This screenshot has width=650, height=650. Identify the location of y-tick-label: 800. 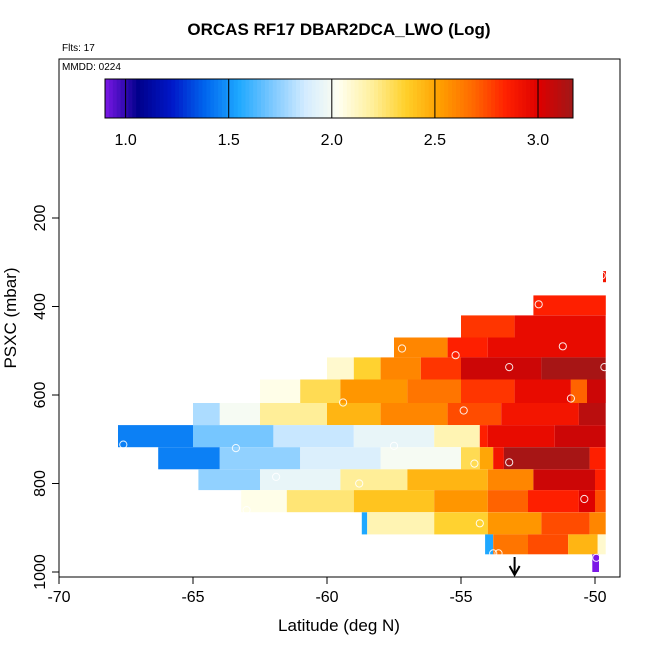
(40, 483).